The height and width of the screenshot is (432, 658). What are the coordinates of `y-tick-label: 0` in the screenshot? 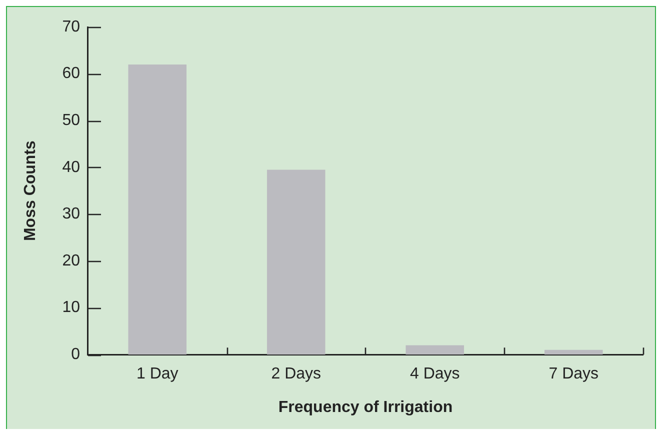 It's located at (75, 355).